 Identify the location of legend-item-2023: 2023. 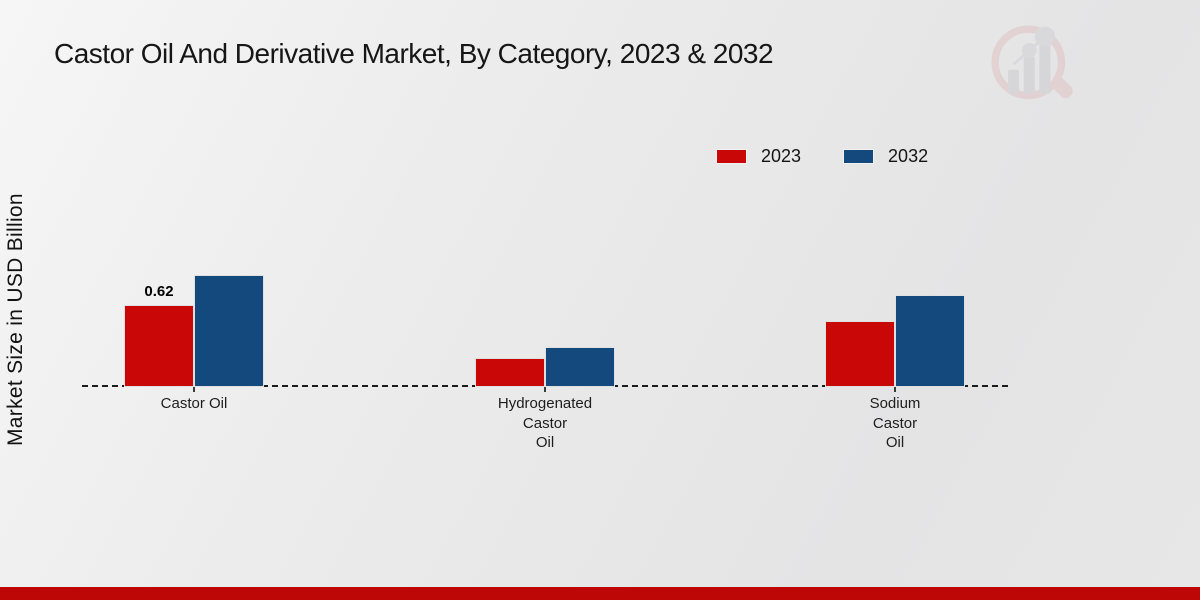
(758, 156).